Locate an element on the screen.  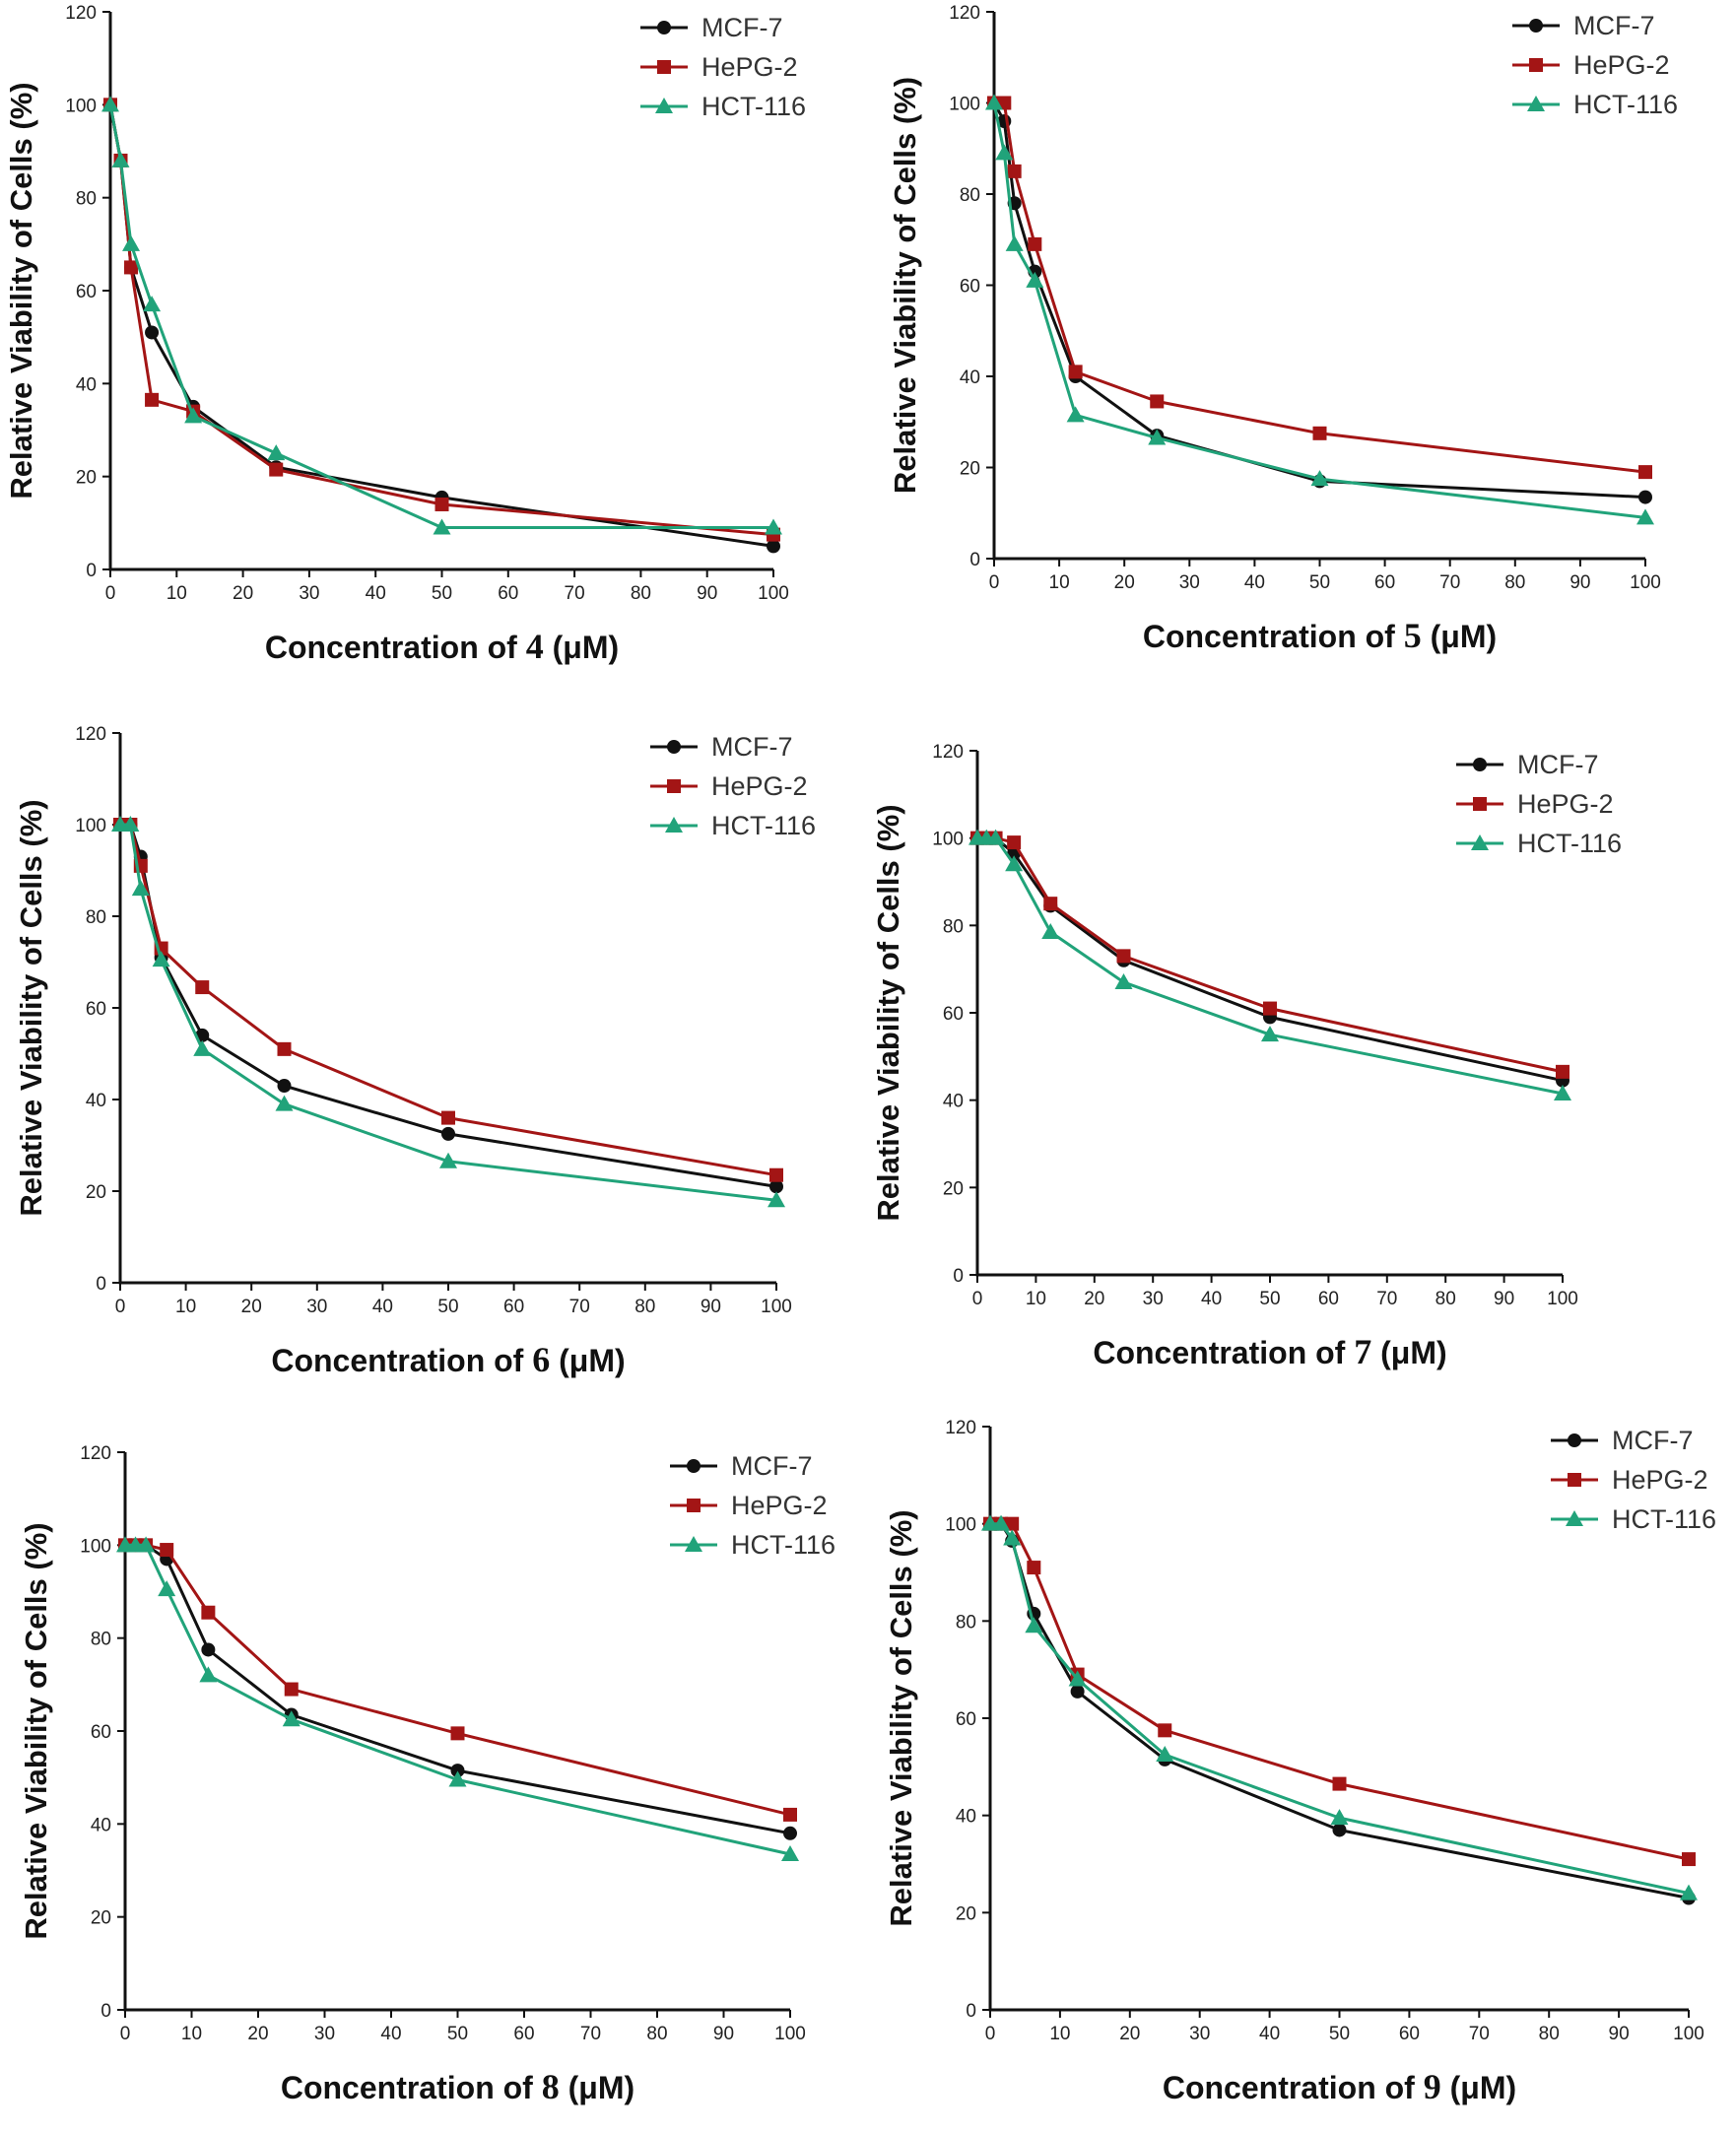
axes is located at coordinates (1338, 1719).